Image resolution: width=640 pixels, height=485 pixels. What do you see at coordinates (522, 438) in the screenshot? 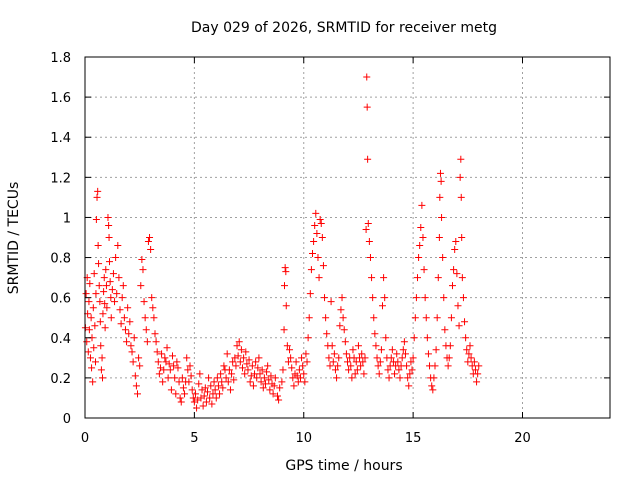
I see `x-tick-label: 20` at bounding box center [522, 438].